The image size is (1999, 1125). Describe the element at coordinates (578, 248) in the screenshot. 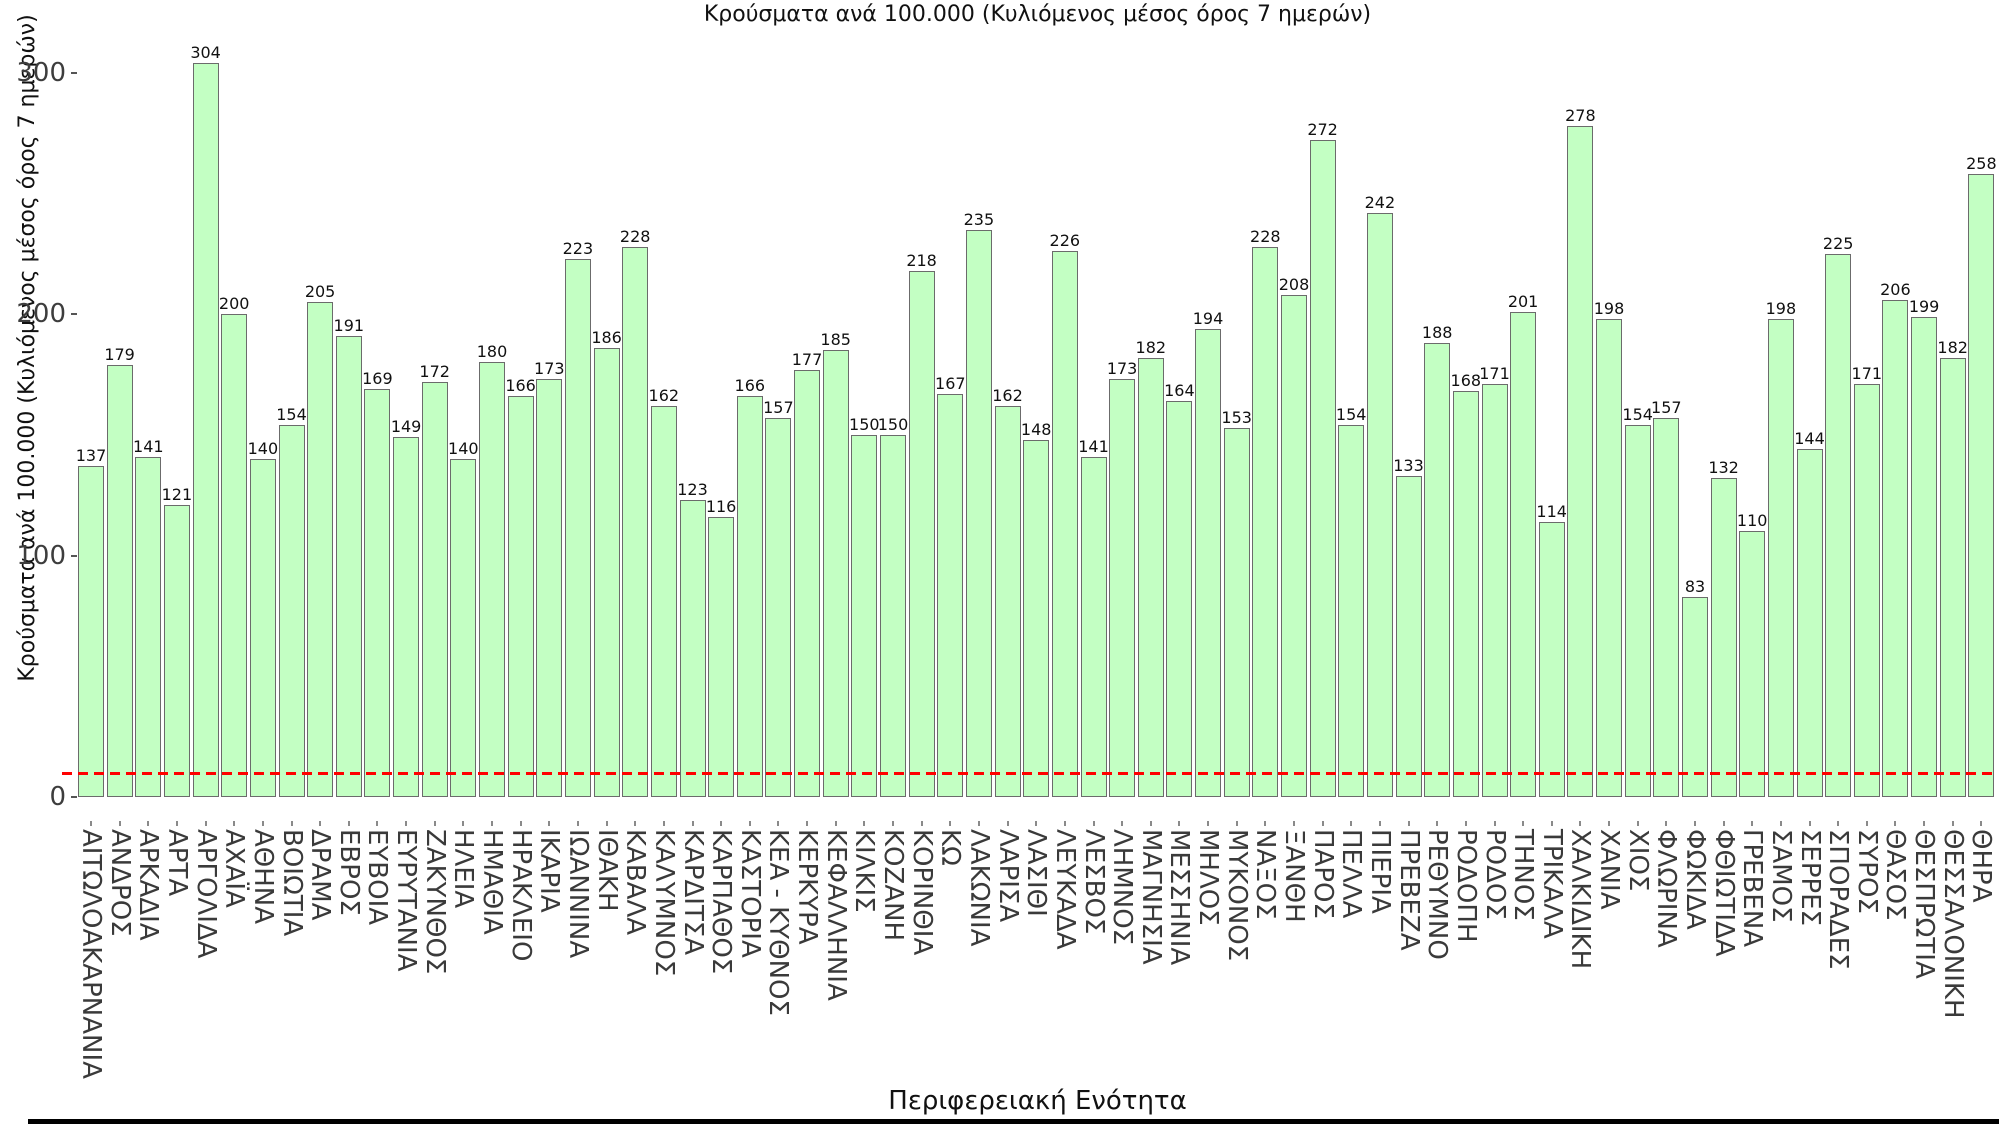

I see `bar-value-label: 223` at that location.